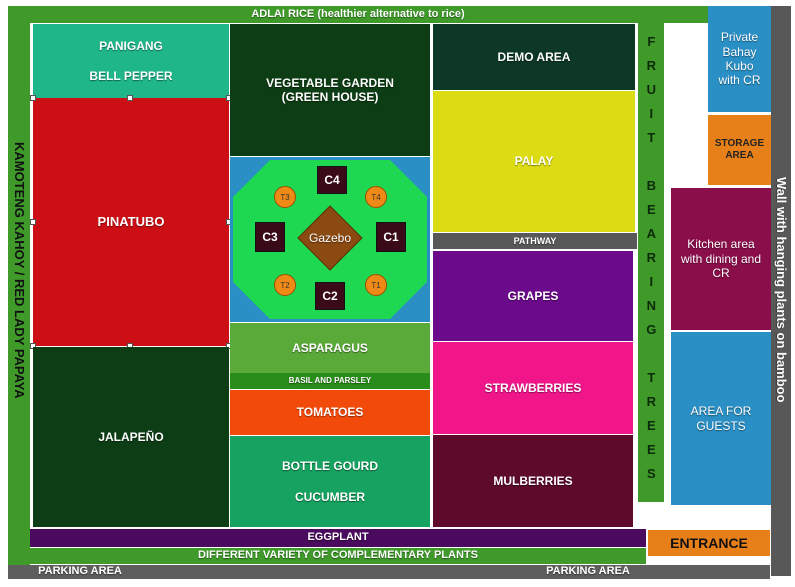 The height and width of the screenshot is (587, 795). What do you see at coordinates (534, 57) in the screenshot?
I see `demo-area-plot: DEMO AREA` at bounding box center [534, 57].